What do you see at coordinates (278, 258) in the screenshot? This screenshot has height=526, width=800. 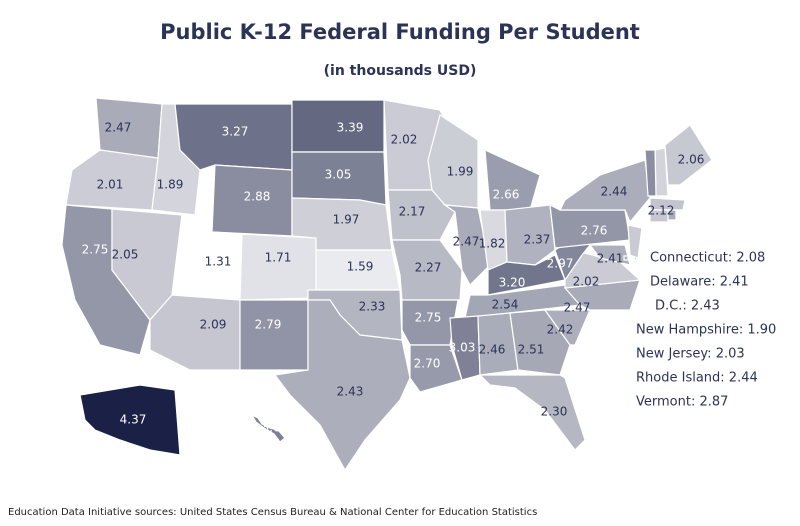 I see `value-label: 1.71` at bounding box center [278, 258].